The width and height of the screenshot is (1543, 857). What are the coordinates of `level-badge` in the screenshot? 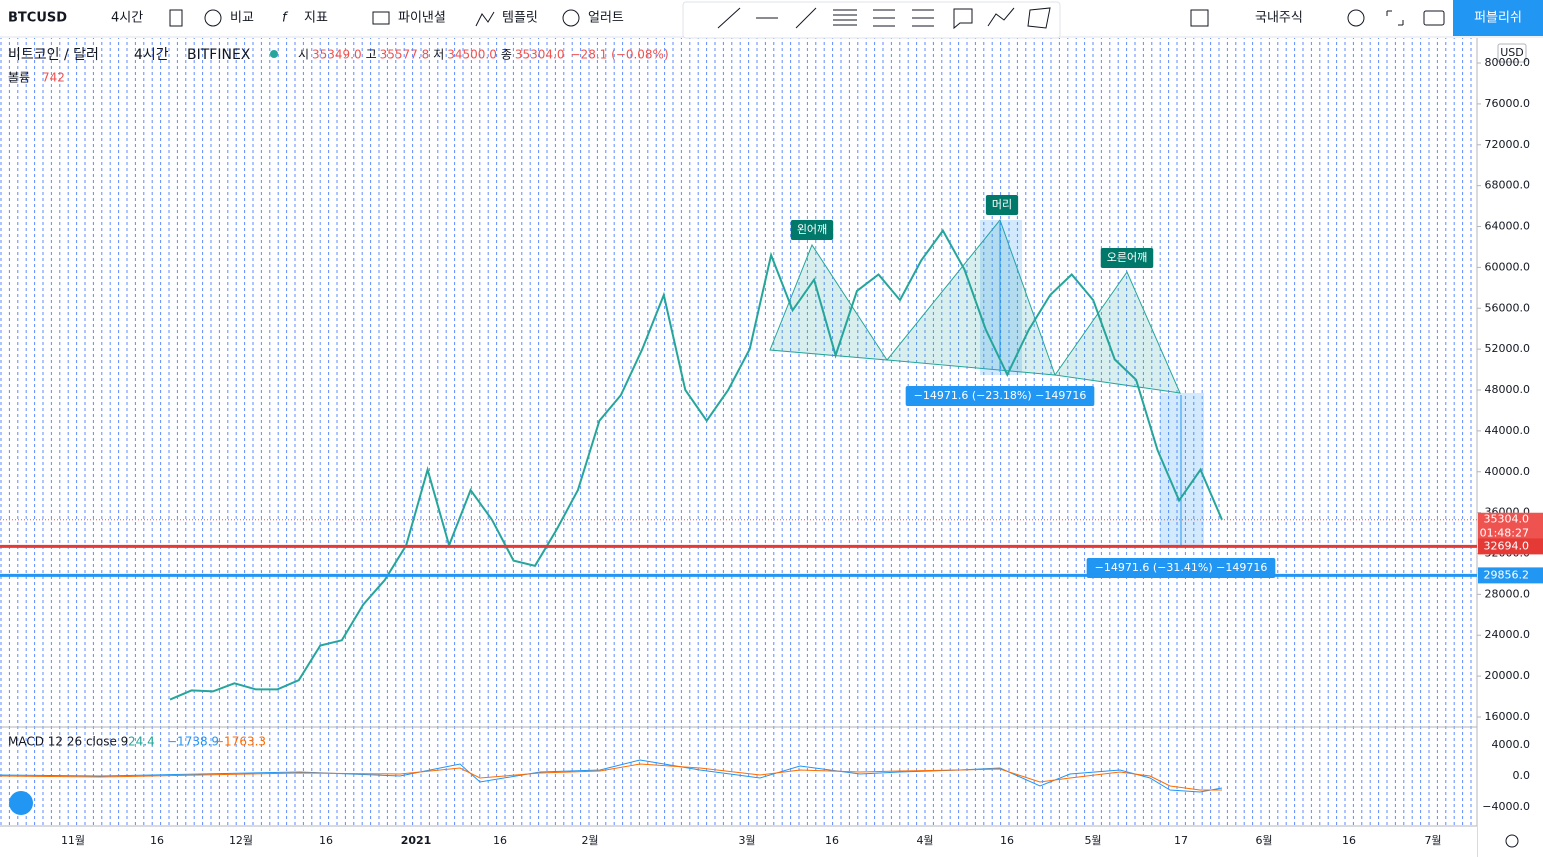 It's located at (1510, 546).